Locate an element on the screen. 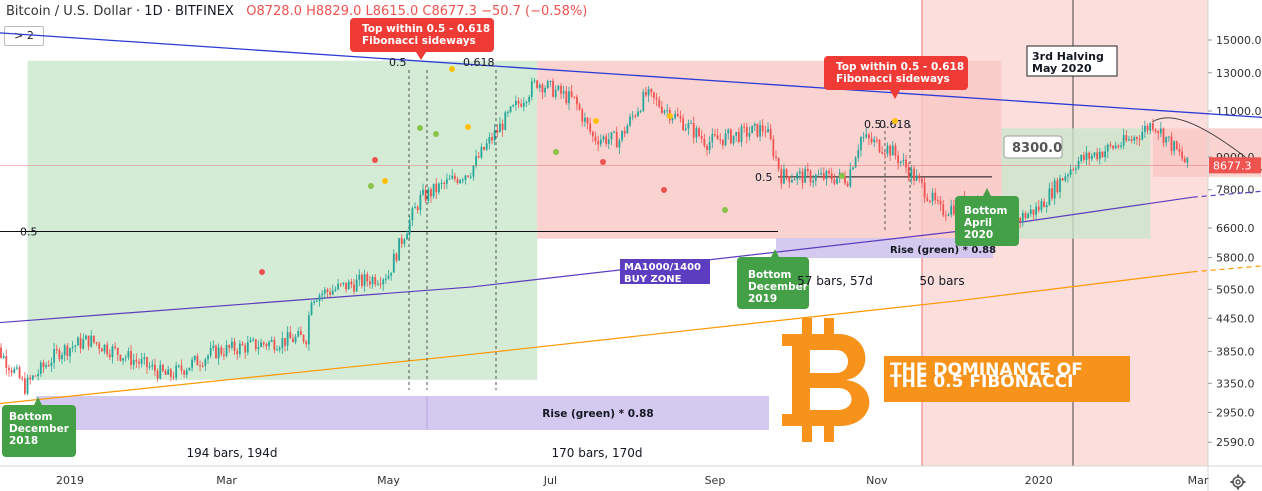 Image resolution: width=1262 pixels, height=491 pixels. bottom-callout-text: Bottom is located at coordinates (769, 275).